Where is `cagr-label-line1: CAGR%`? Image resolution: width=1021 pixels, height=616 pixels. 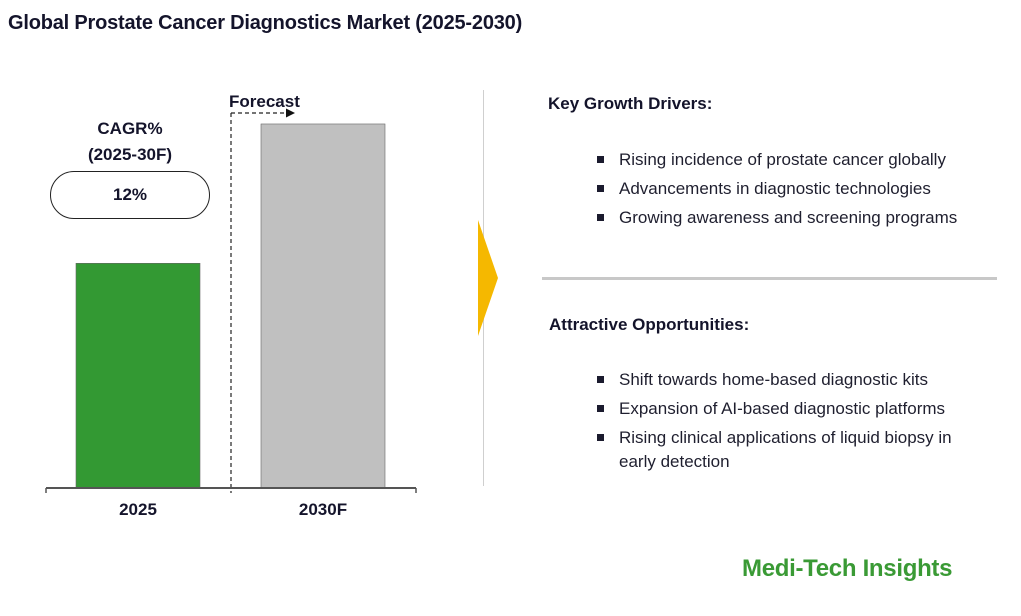
cagr-label-line1: CAGR% is located at coordinates (130, 128).